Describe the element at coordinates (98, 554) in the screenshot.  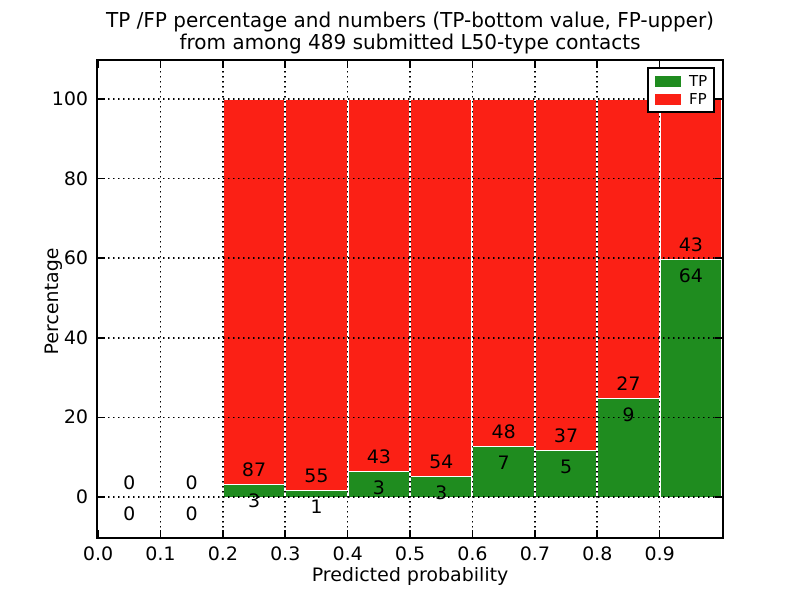
I see `x-tick-label: 0.0` at that location.